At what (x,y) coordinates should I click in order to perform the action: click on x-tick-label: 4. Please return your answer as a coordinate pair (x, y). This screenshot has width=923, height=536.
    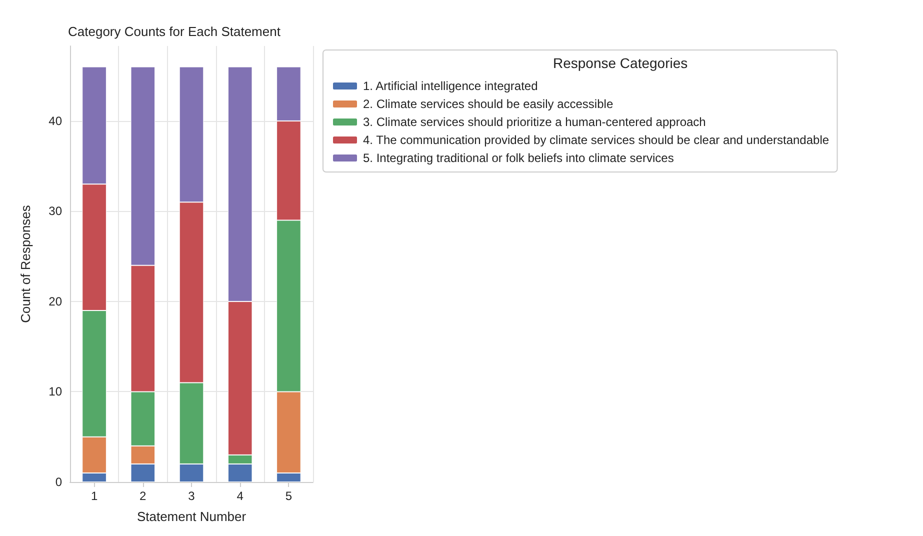
    Looking at the image, I should click on (240, 496).